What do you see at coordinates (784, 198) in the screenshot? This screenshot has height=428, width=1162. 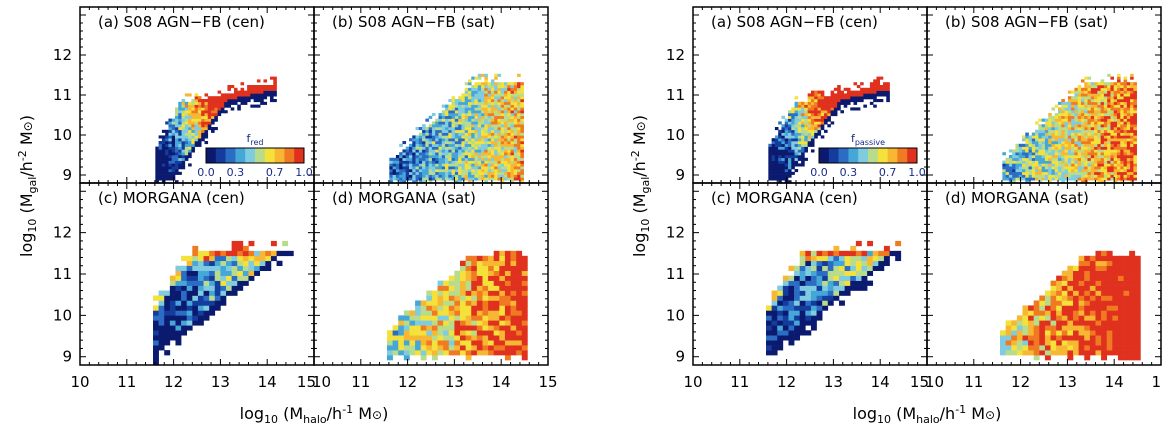 I see `panel-title: (c) MORGANA (cen)` at bounding box center [784, 198].